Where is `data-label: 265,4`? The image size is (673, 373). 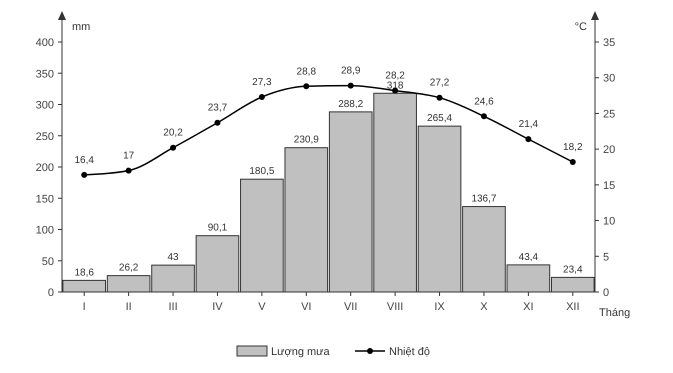
data-label: 265,4 is located at coordinates (439, 118).